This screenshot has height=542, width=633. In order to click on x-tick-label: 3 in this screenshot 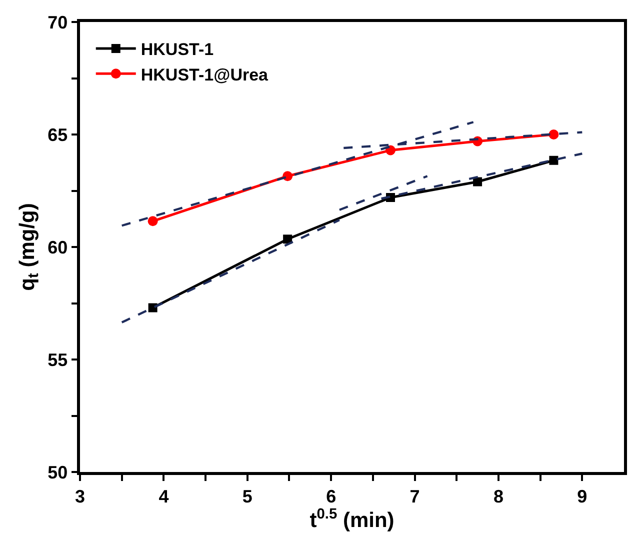, I will do `click(80, 496)`.